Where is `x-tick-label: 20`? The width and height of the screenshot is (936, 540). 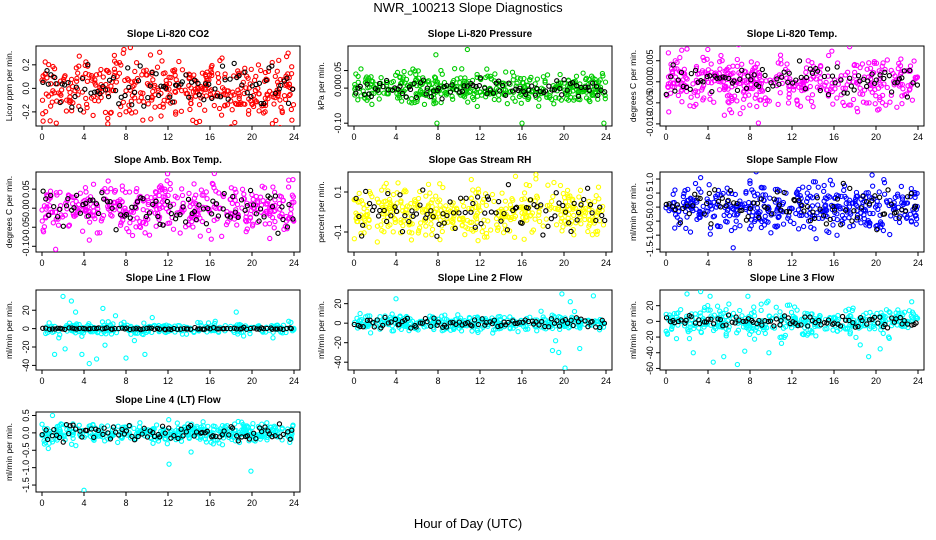
x-tick-label: 20 is located at coordinates (876, 381).